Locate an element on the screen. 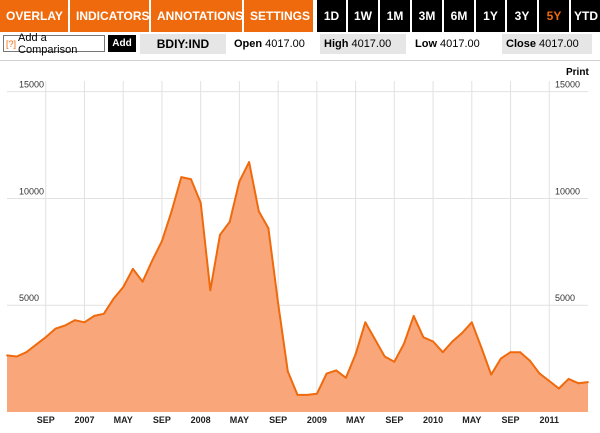 The height and width of the screenshot is (433, 600). range-button-5y: 5Y is located at coordinates (554, 16).